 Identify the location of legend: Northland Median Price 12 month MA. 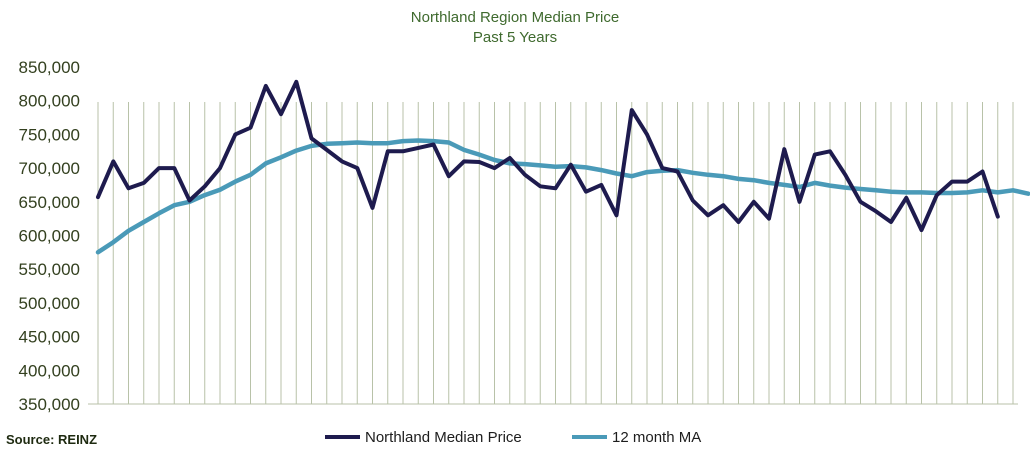
(513, 437).